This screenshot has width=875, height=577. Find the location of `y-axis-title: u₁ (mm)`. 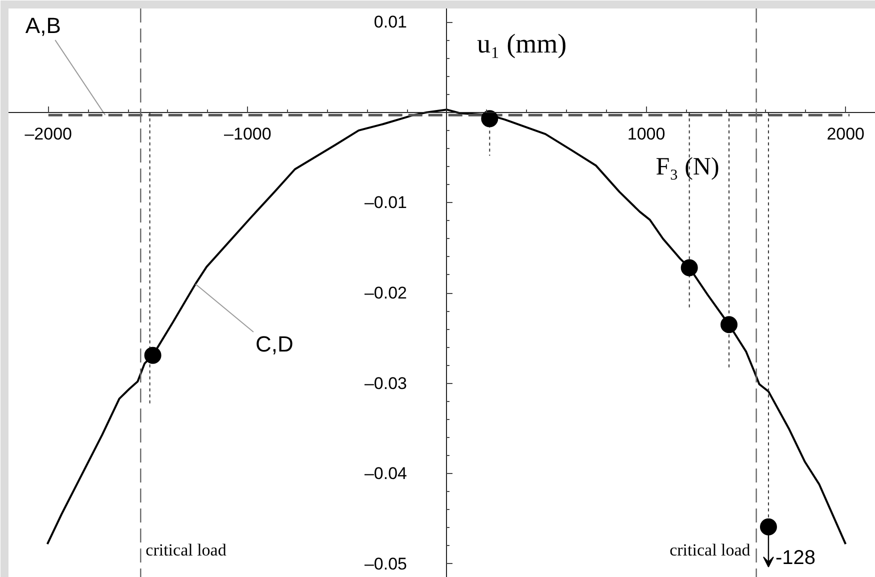

y-axis-title: u₁ (mm) is located at coordinates (521, 43).